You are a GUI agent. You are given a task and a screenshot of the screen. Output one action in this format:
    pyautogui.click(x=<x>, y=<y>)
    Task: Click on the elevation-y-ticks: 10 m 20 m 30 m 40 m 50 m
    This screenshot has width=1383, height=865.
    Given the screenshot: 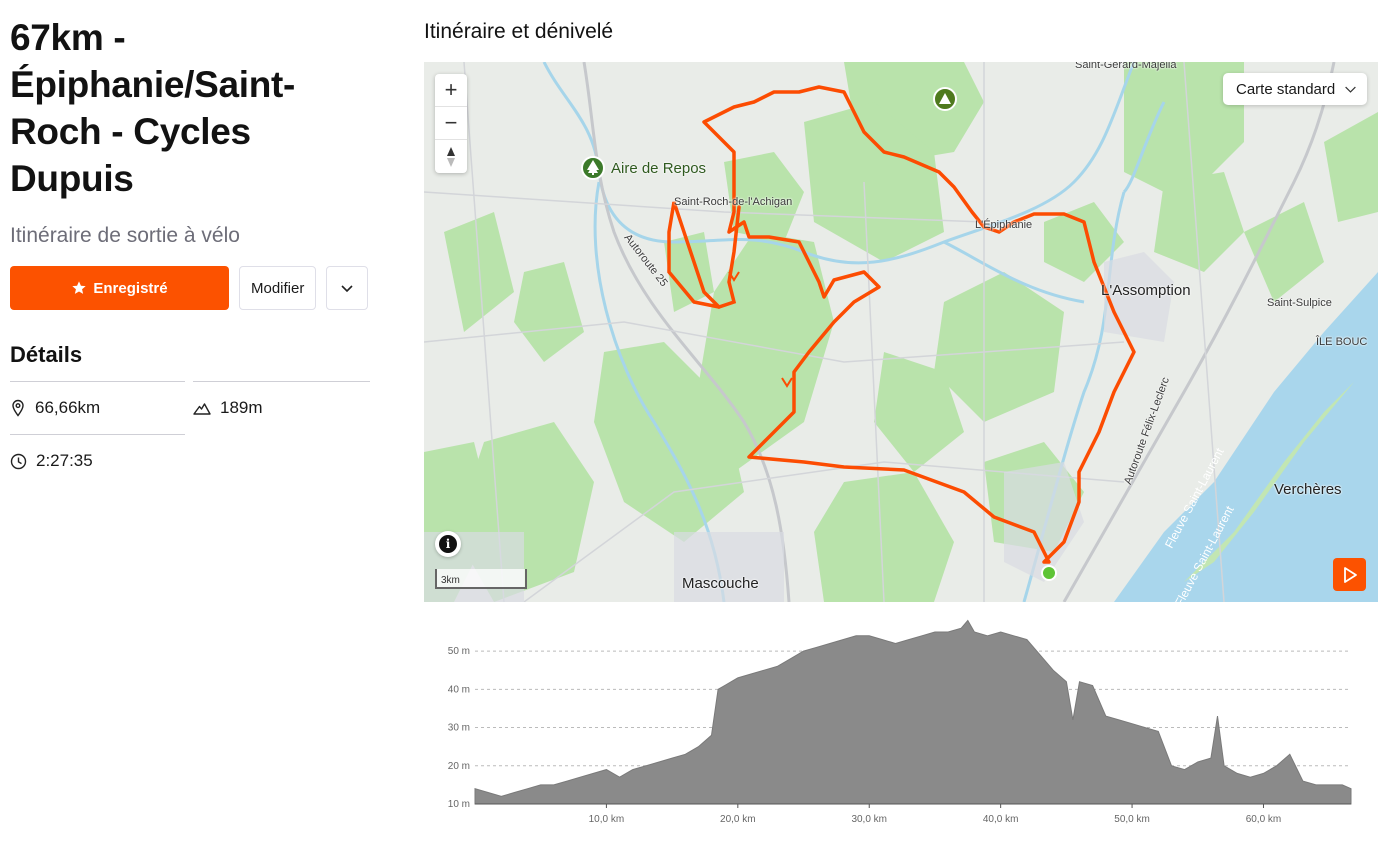 What is the action you would take?
    pyautogui.click(x=459, y=728)
    